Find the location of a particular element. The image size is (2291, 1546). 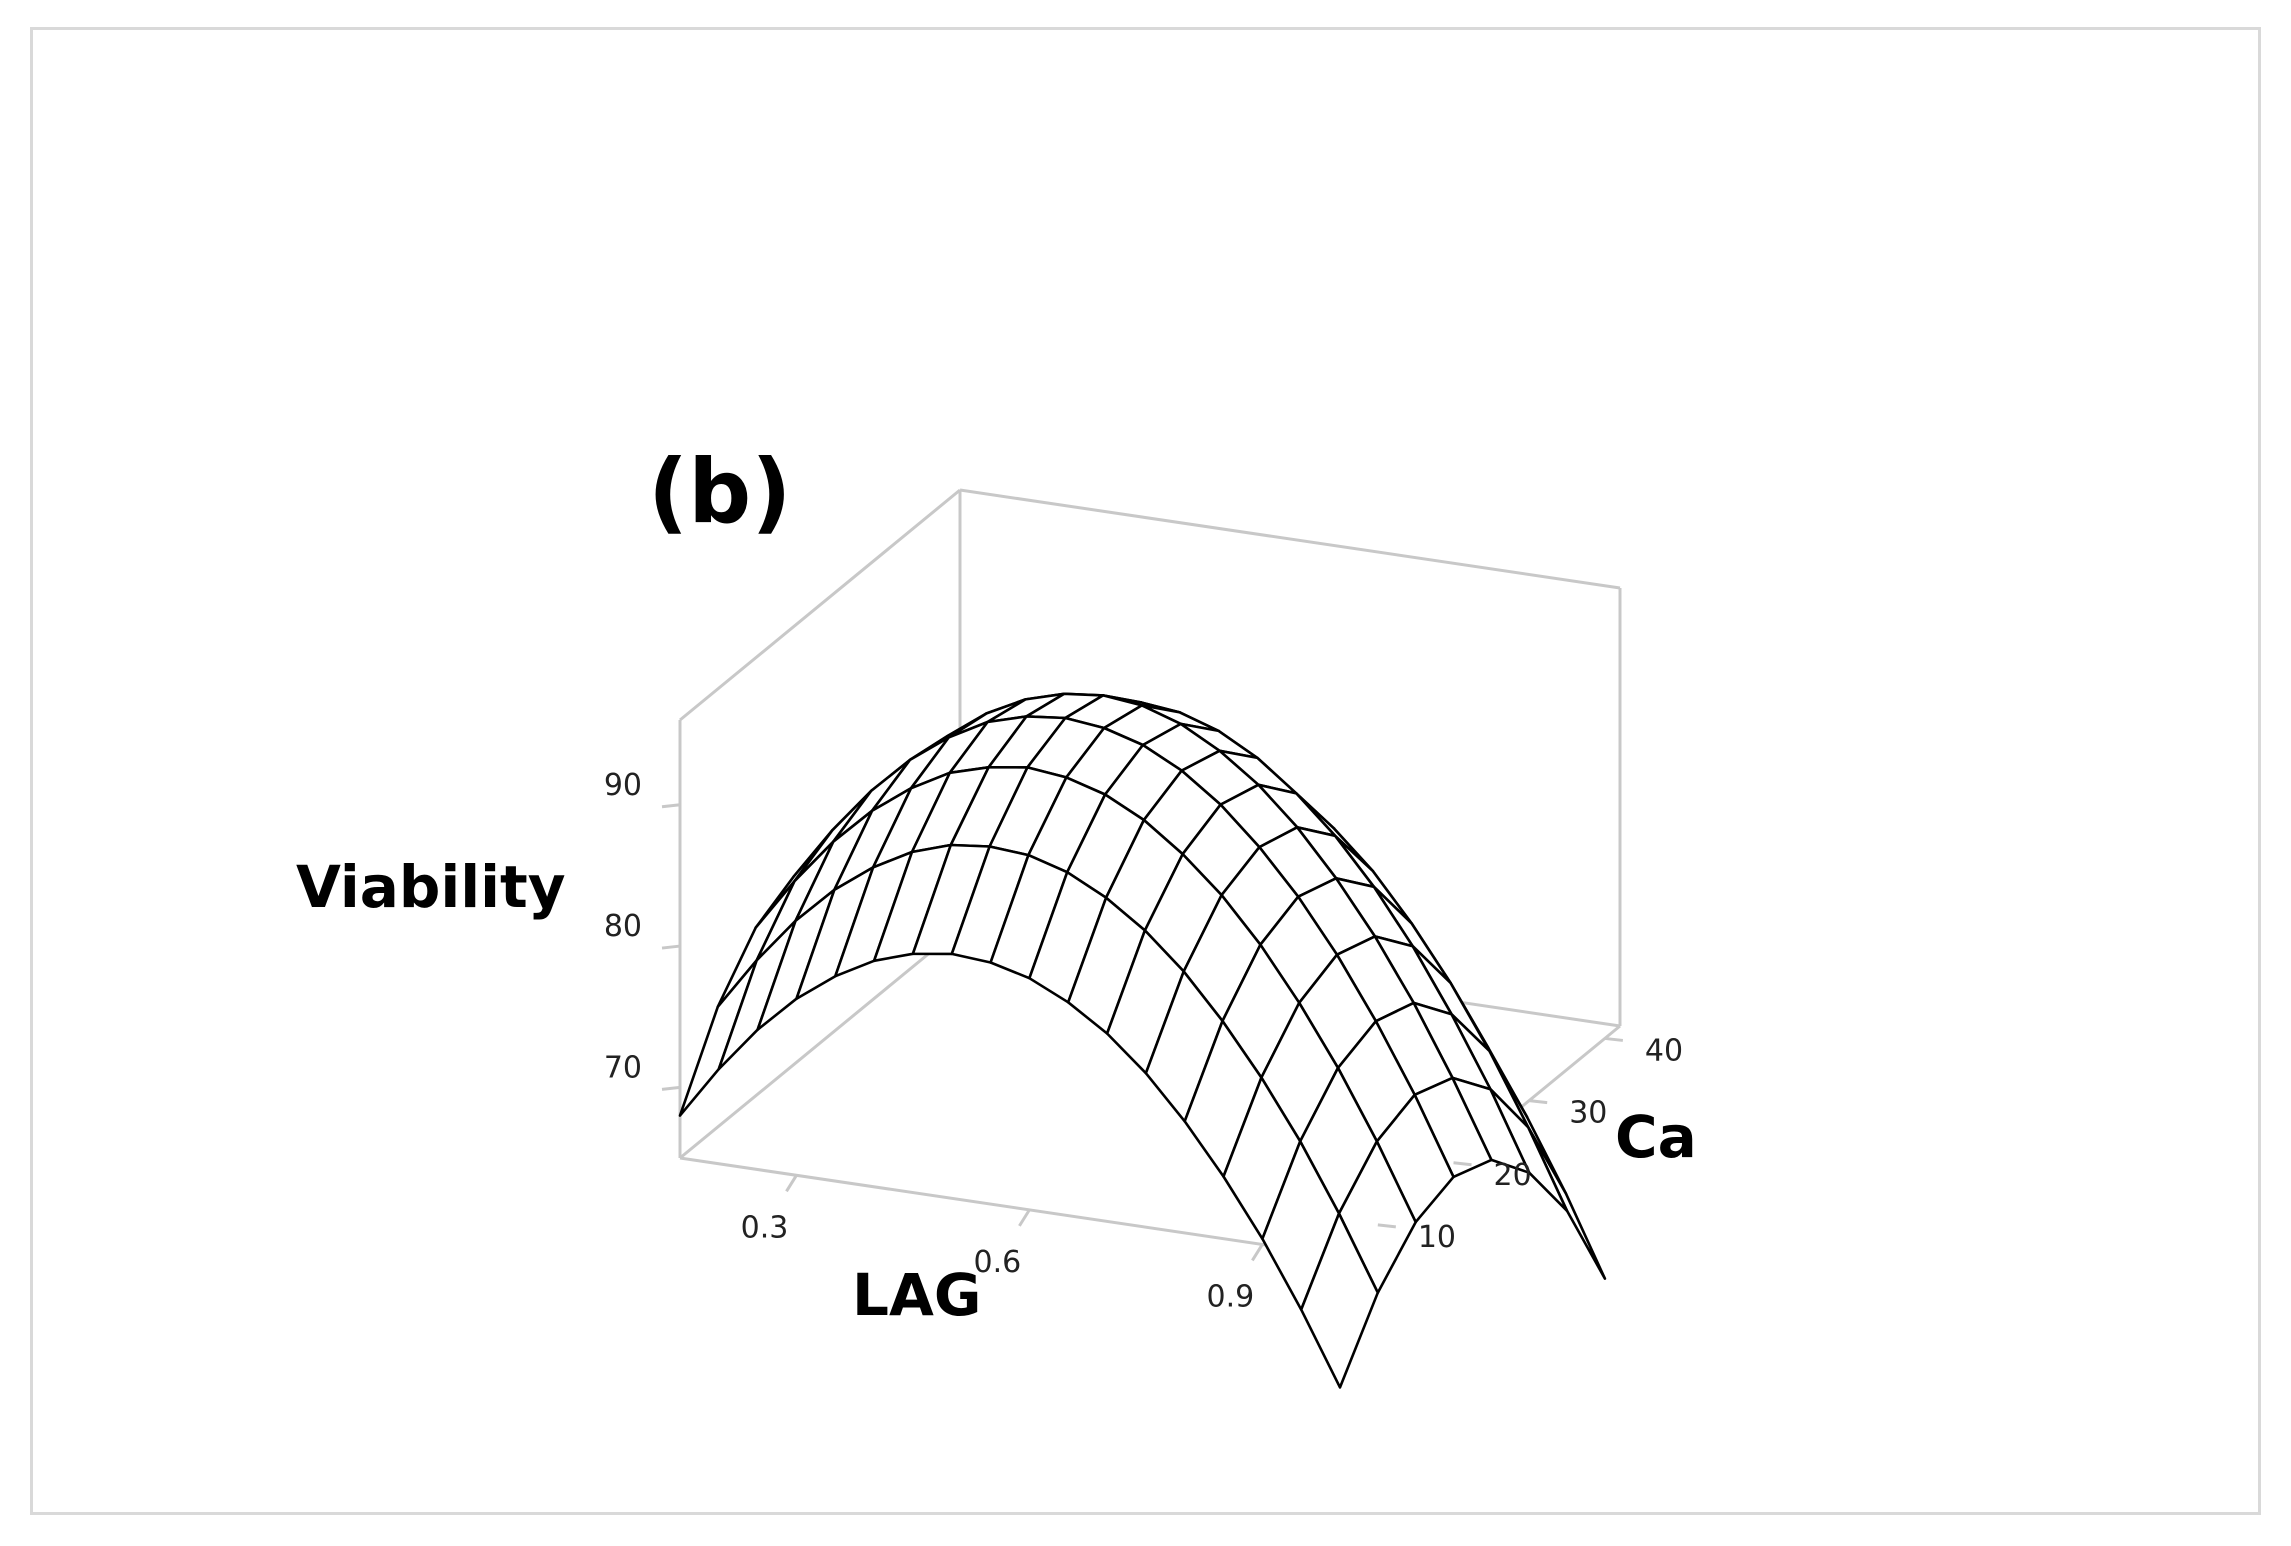

x-axis-title: LAG is located at coordinates (916, 1295).